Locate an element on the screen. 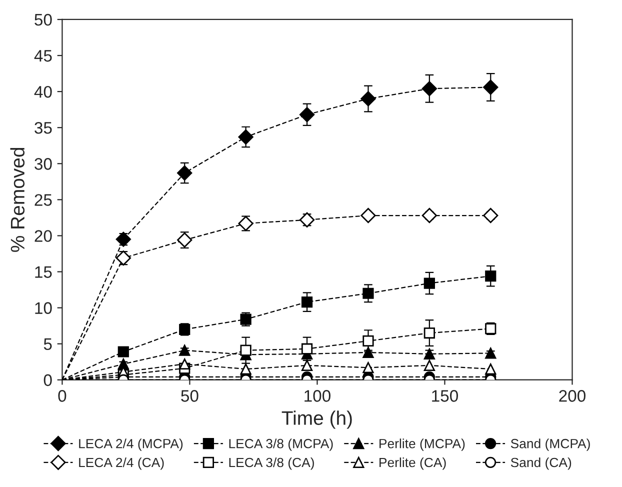 This screenshot has width=622, height=487. y-tick-label: 50 is located at coordinates (43, 20).